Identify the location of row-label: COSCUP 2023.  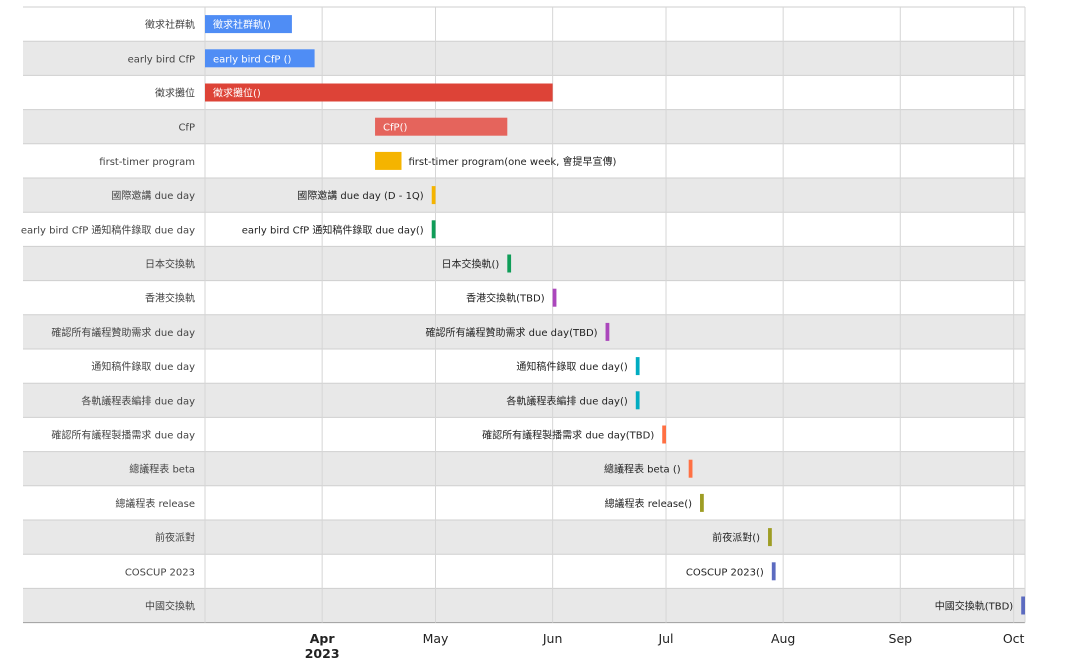
(160, 572).